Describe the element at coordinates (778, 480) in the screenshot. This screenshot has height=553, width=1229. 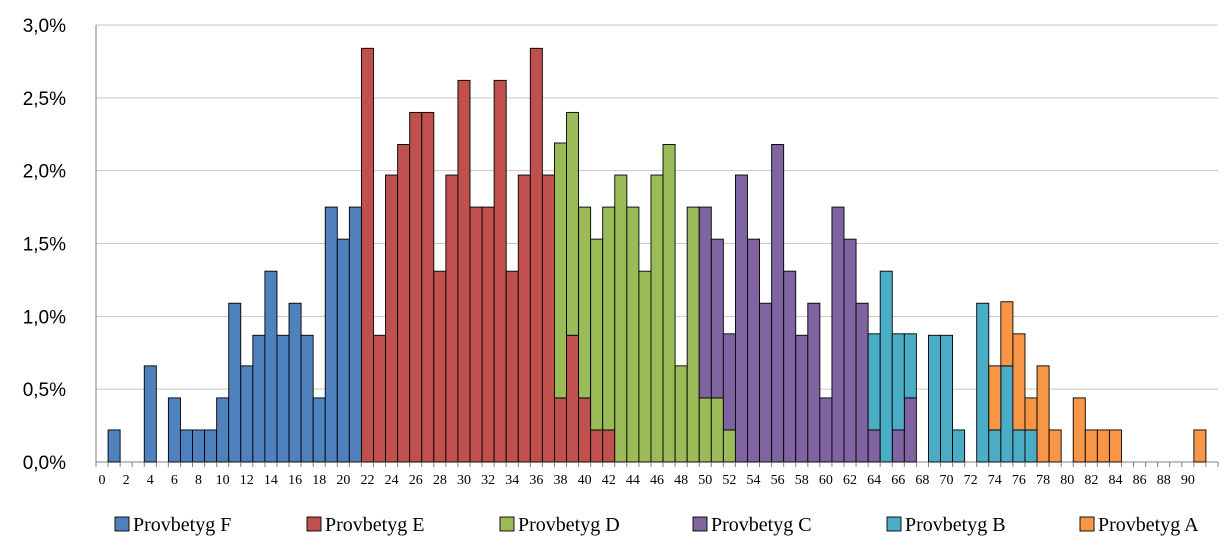
I see `x-tick-label: 56` at that location.